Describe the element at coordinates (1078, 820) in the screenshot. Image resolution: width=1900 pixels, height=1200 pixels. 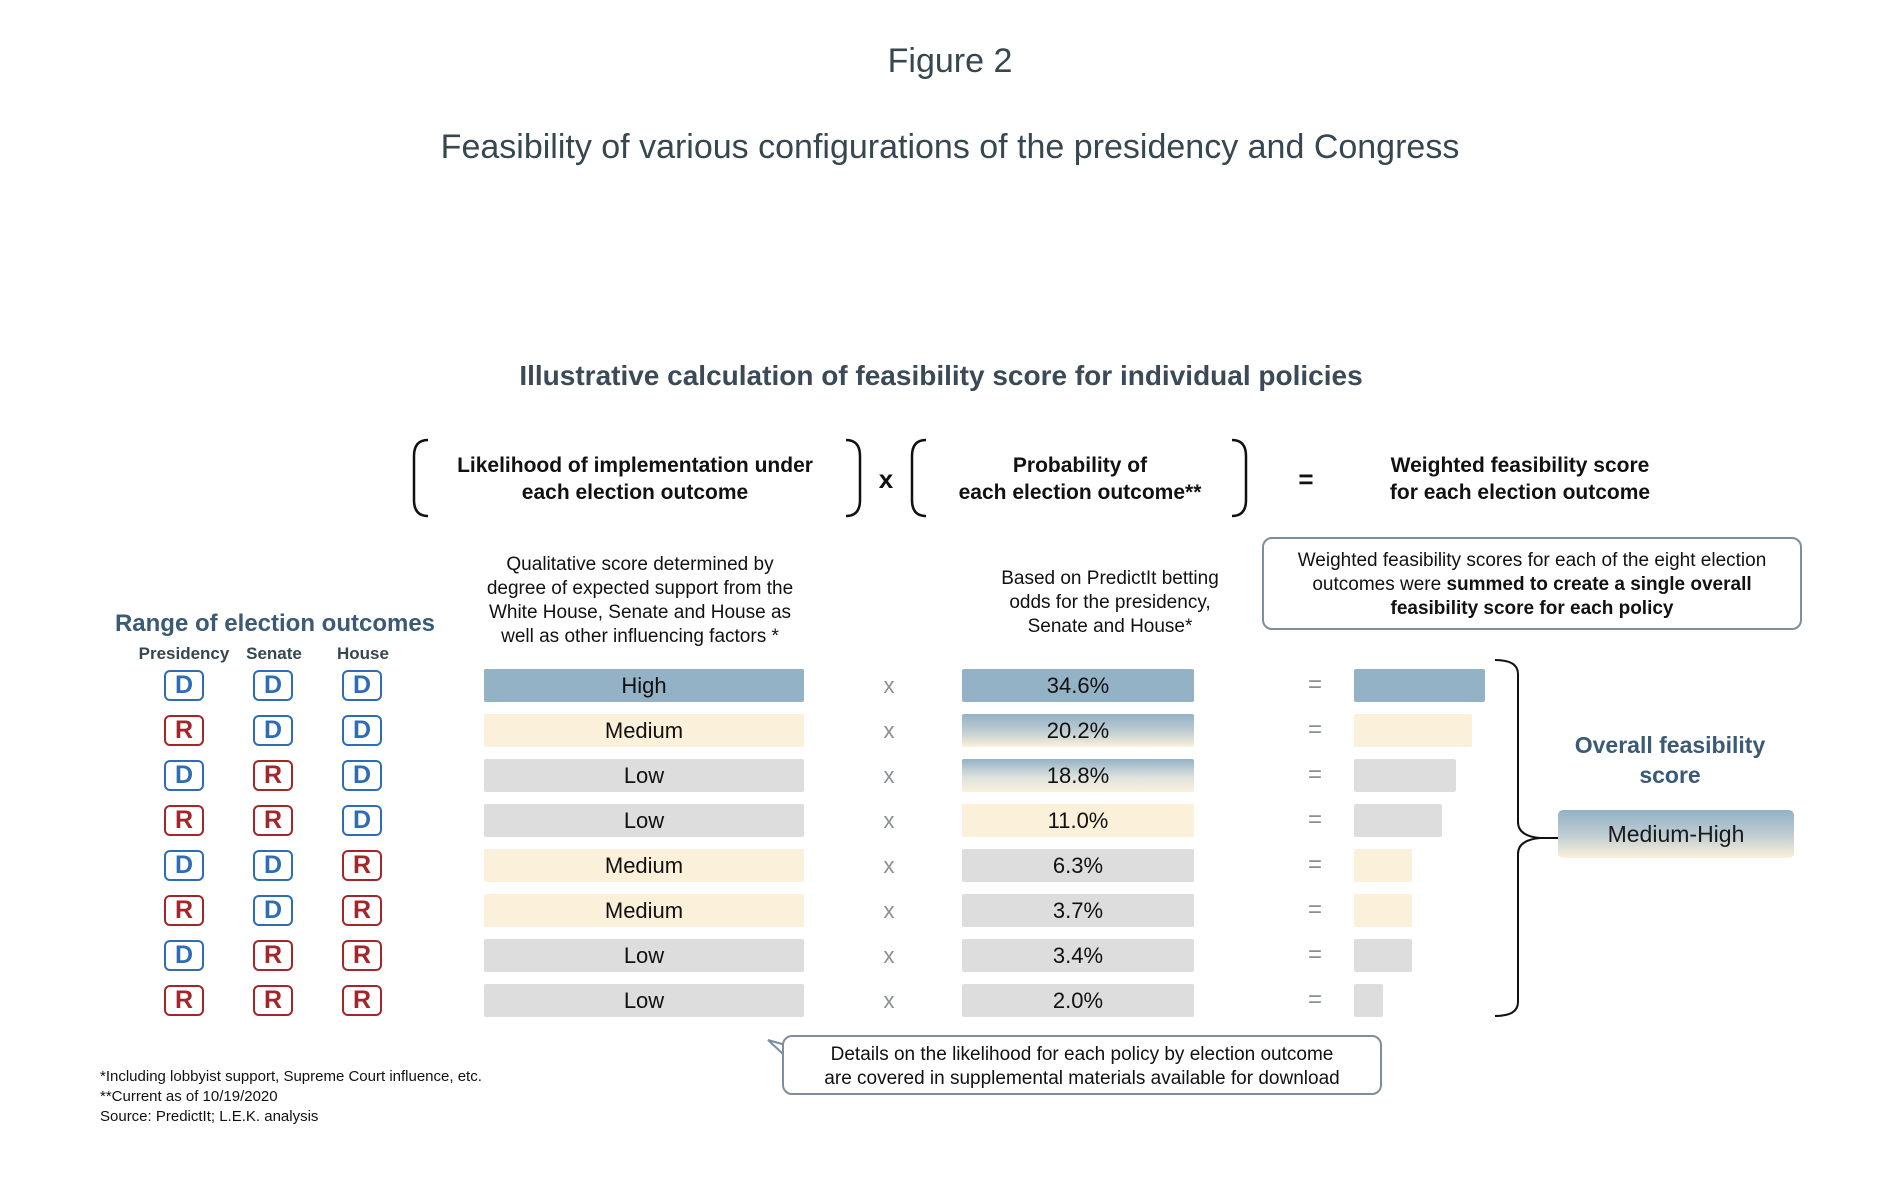
I see `probability-bar: 11.0%` at that location.